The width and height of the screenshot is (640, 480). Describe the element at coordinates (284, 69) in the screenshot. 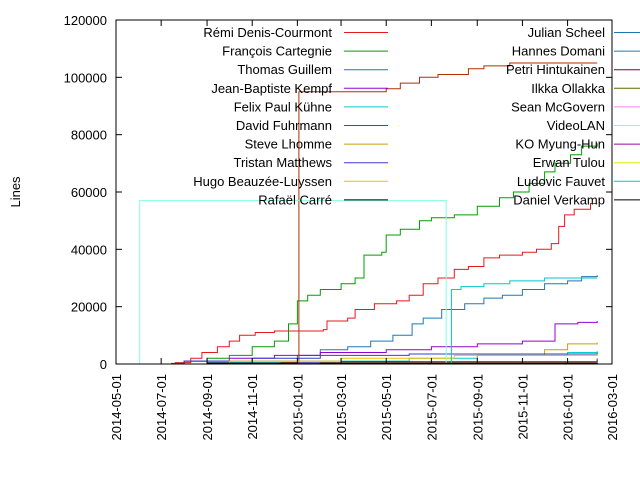

I see `legend-label: Thomas Guillem` at that location.